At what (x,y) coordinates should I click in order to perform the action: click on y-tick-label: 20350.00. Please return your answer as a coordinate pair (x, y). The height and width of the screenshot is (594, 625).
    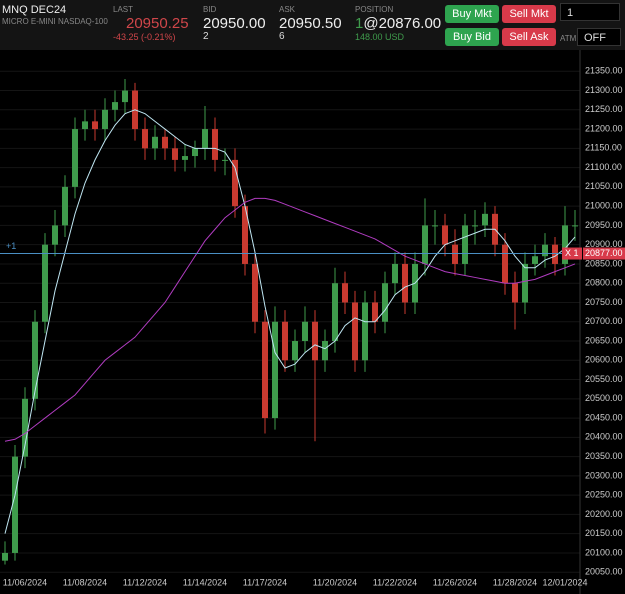
    Looking at the image, I should click on (604, 456).